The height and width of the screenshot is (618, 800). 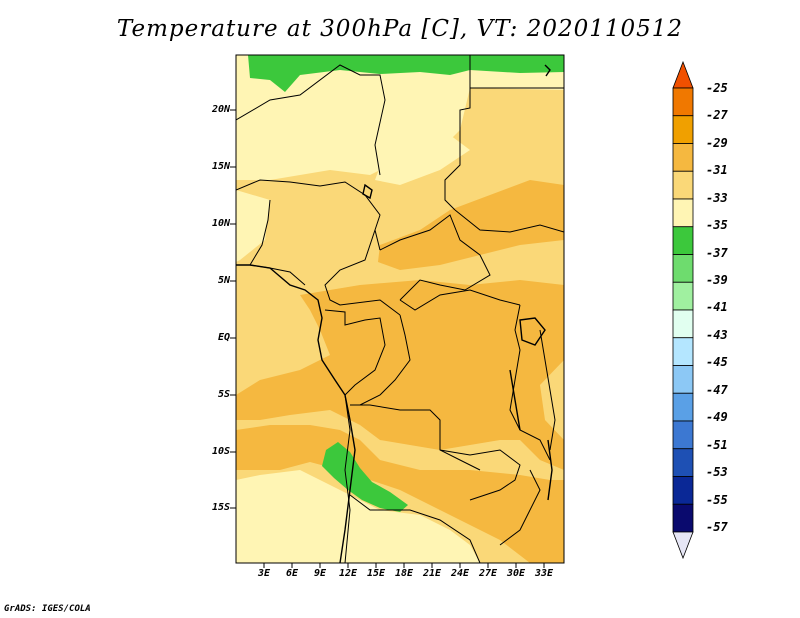 I want to click on colorbar-label: -47, so click(x=717, y=390).